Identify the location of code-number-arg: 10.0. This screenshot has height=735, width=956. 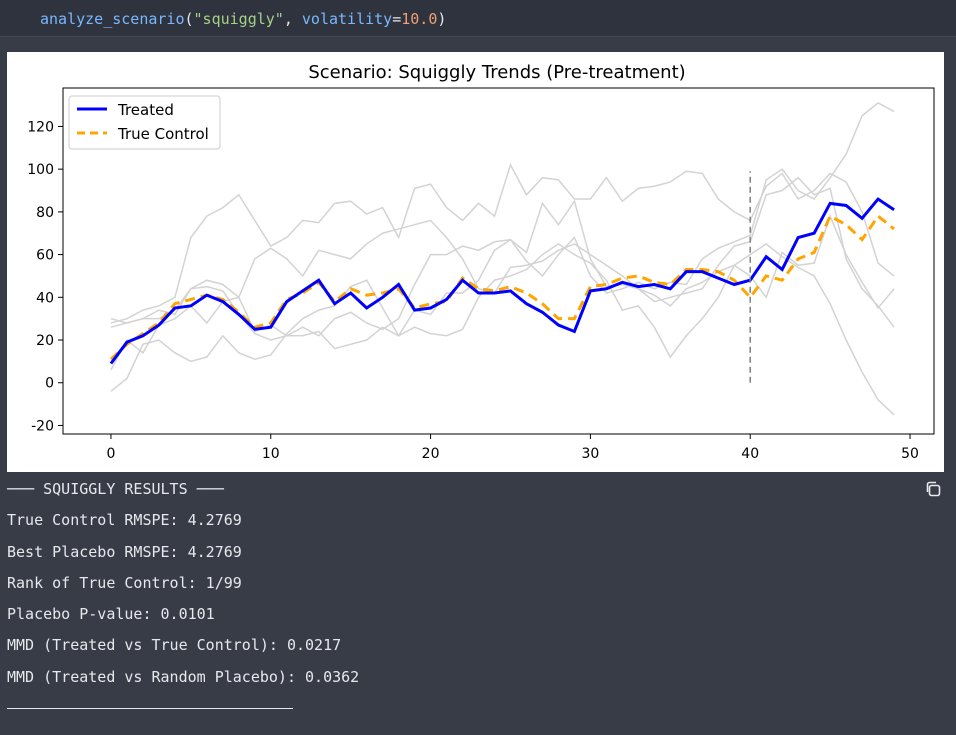
(419, 19).